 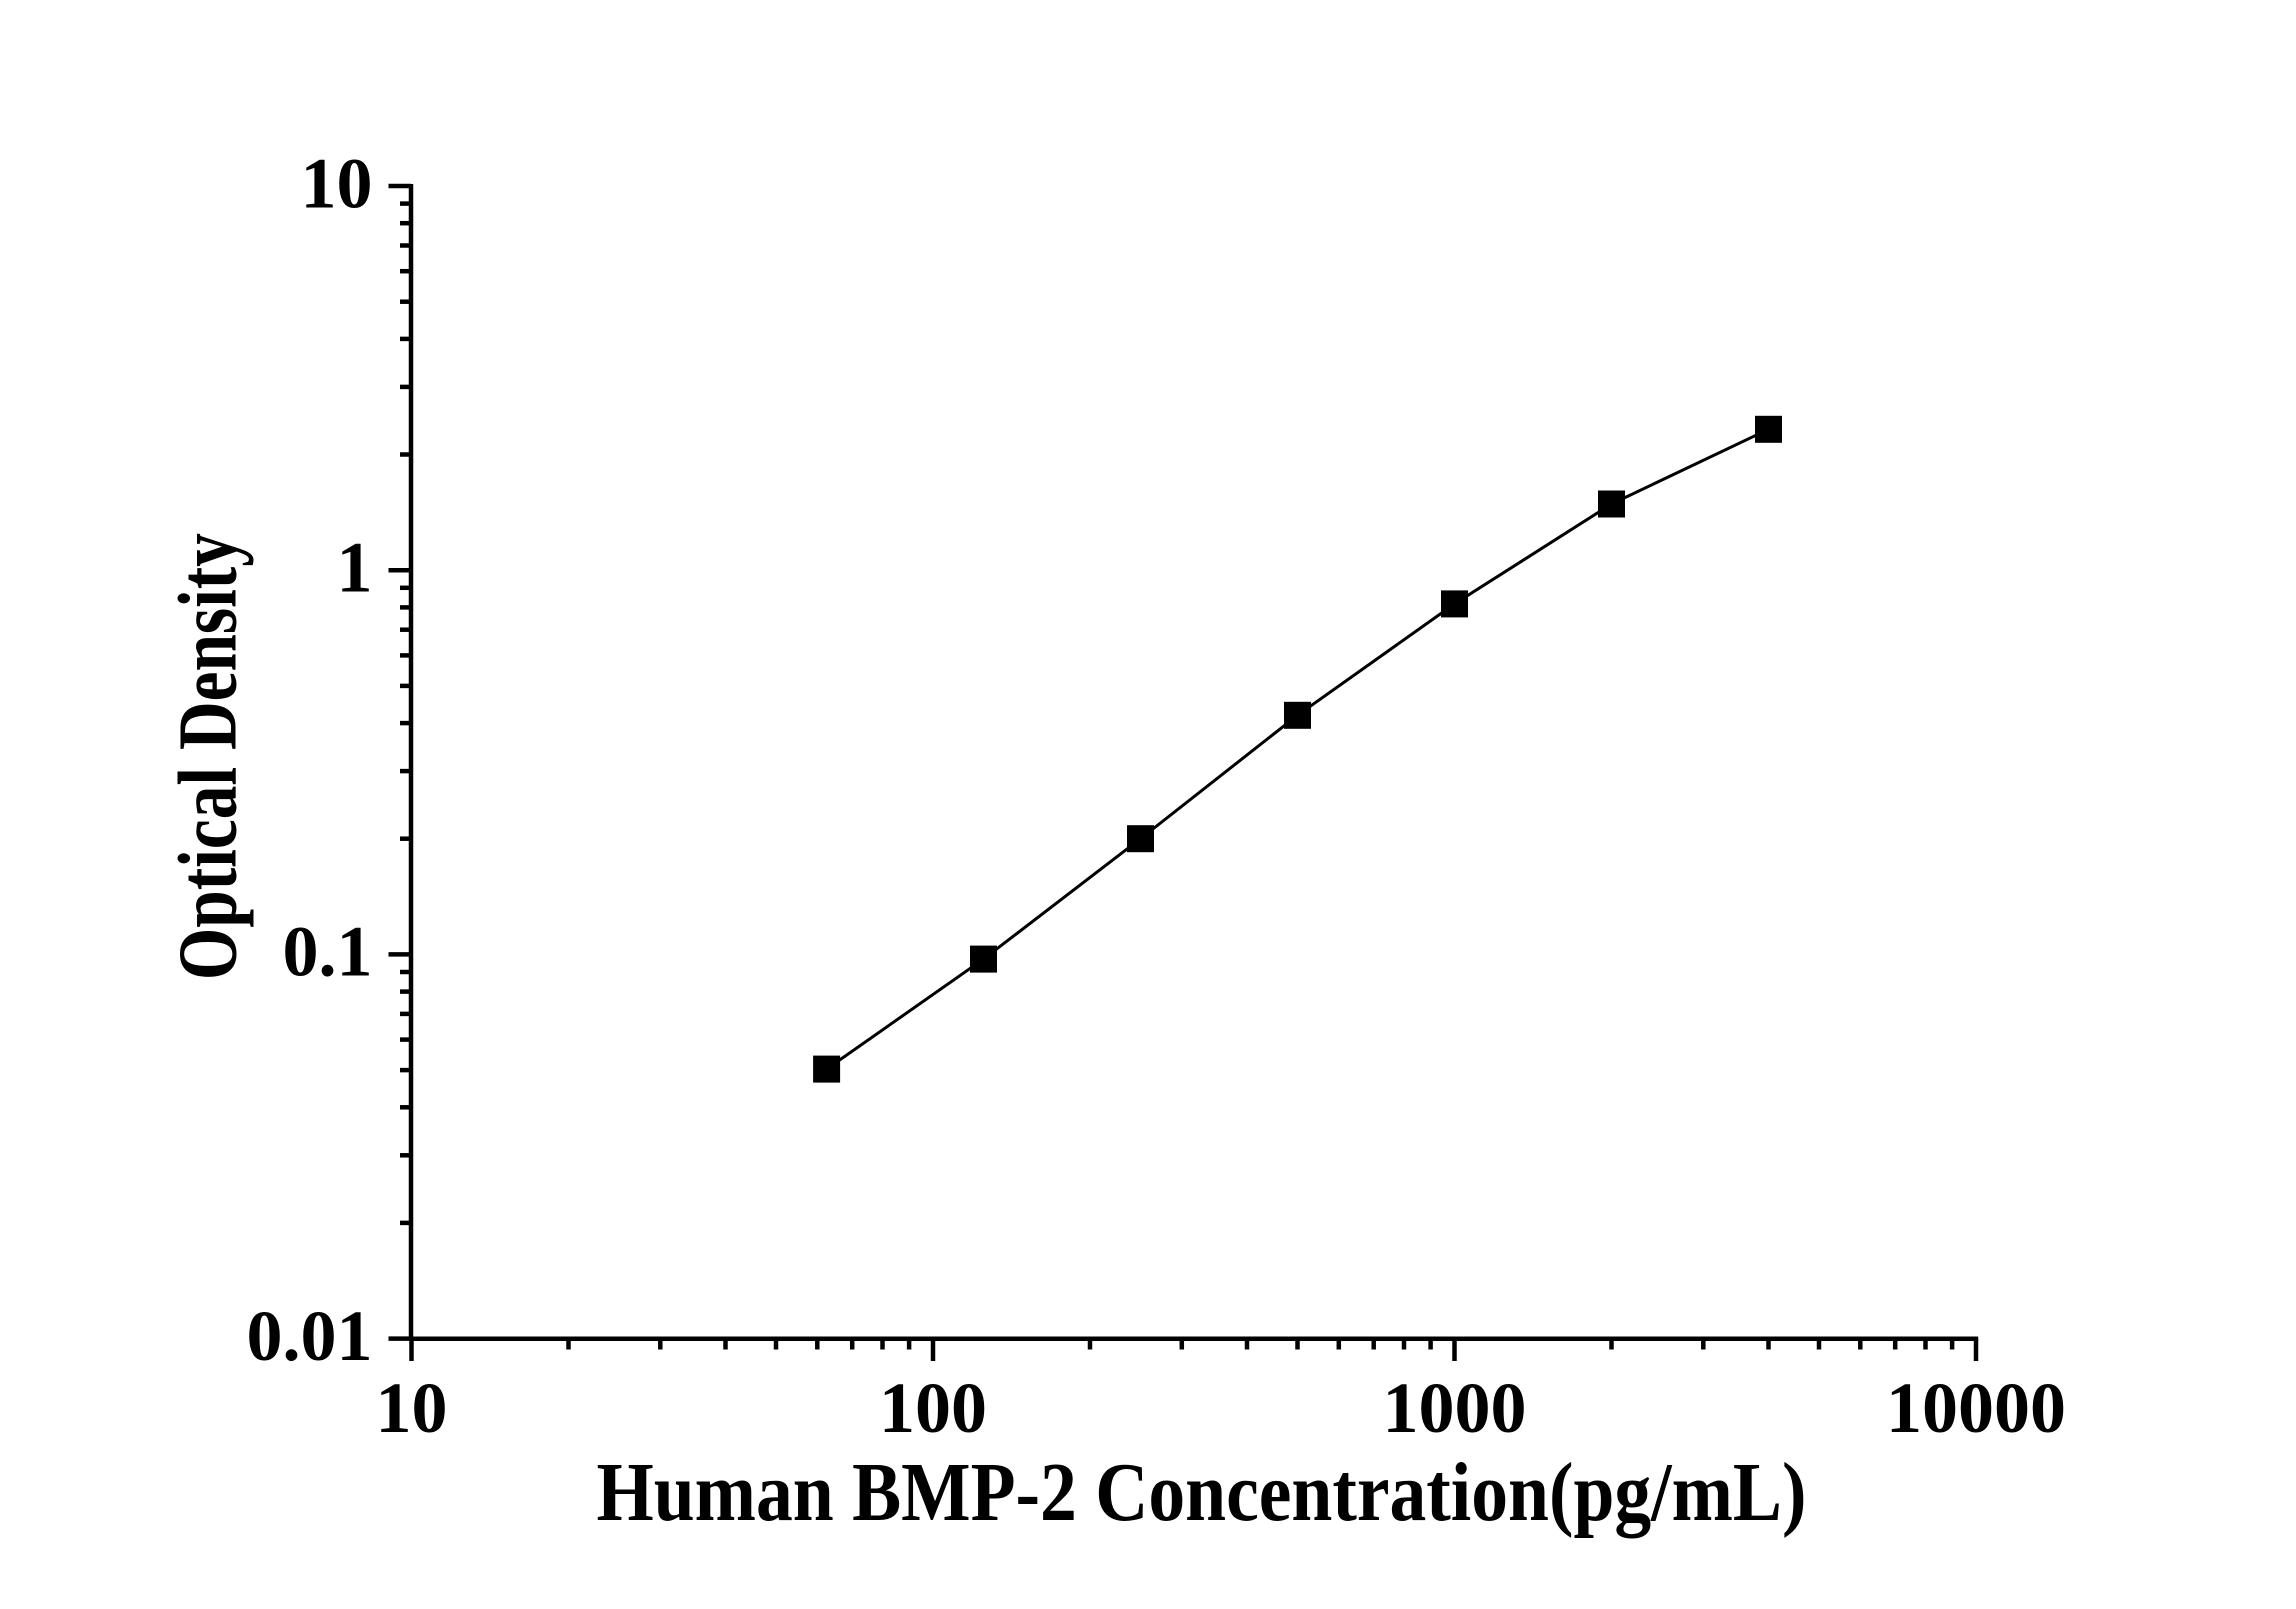 What do you see at coordinates (1455, 1408) in the screenshot?
I see `svg-text: 1000` at bounding box center [1455, 1408].